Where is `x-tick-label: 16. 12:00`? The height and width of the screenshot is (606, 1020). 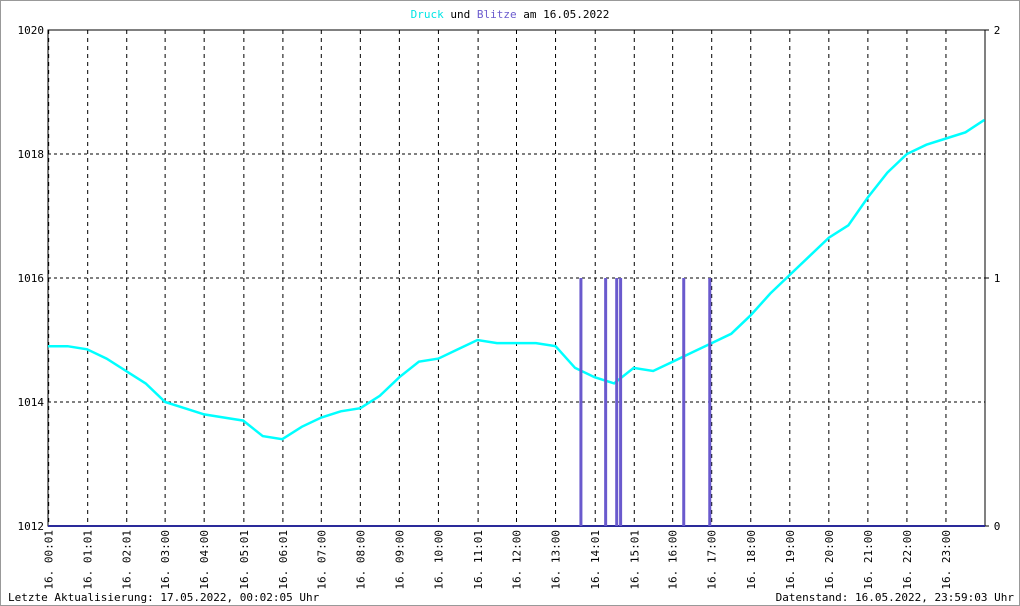 x-tick-label: 16. 12:00 is located at coordinates (517, 560).